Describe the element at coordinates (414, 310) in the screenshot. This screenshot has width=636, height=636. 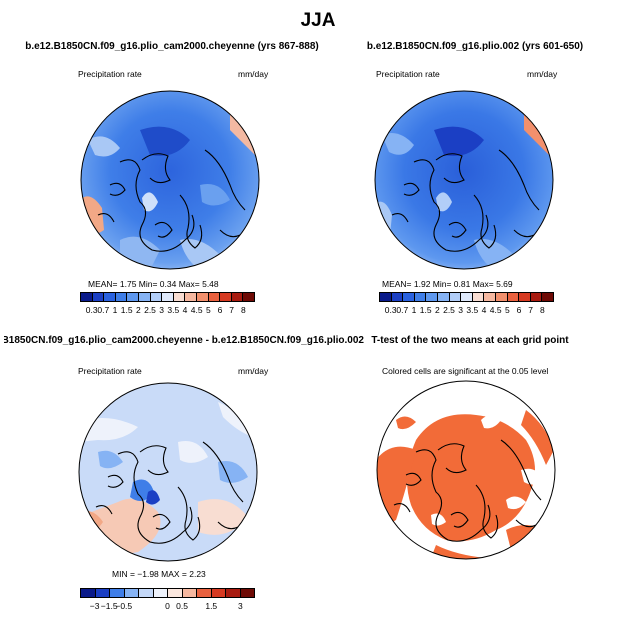
I see `panel-2-colorbar-tick: 1` at that location.